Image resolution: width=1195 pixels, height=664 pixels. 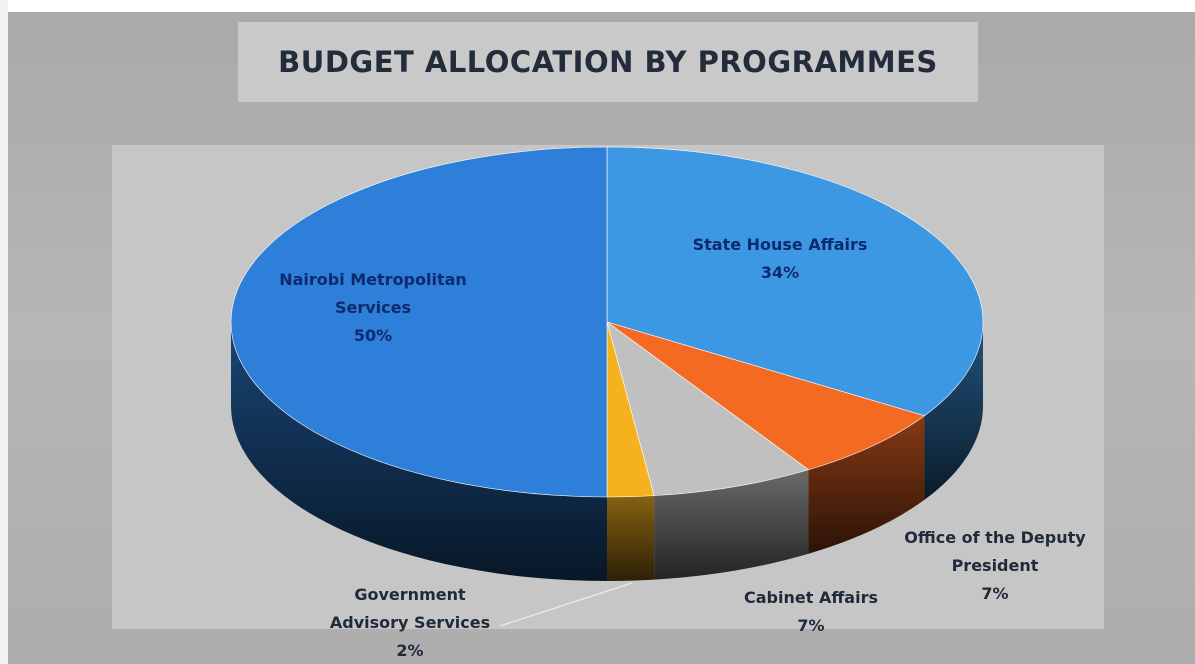 I want to click on title-box: BUDGET ALLOCATION BY PROGRAMMES, so click(x=608, y=62).